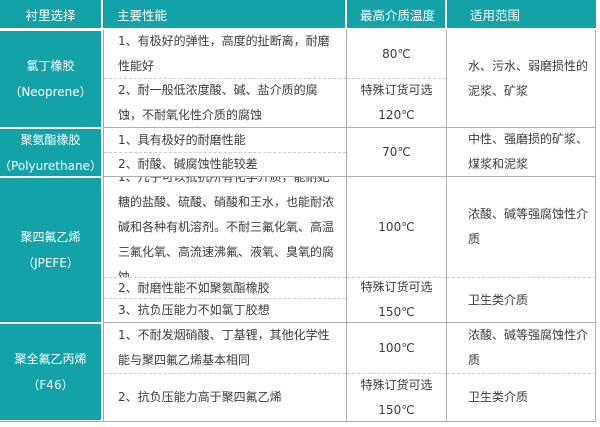 This screenshot has width=600, height=427. What do you see at coordinates (225, 140) in the screenshot?
I see `performance-item: 1、具有极好的耐磨性能` at bounding box center [225, 140].